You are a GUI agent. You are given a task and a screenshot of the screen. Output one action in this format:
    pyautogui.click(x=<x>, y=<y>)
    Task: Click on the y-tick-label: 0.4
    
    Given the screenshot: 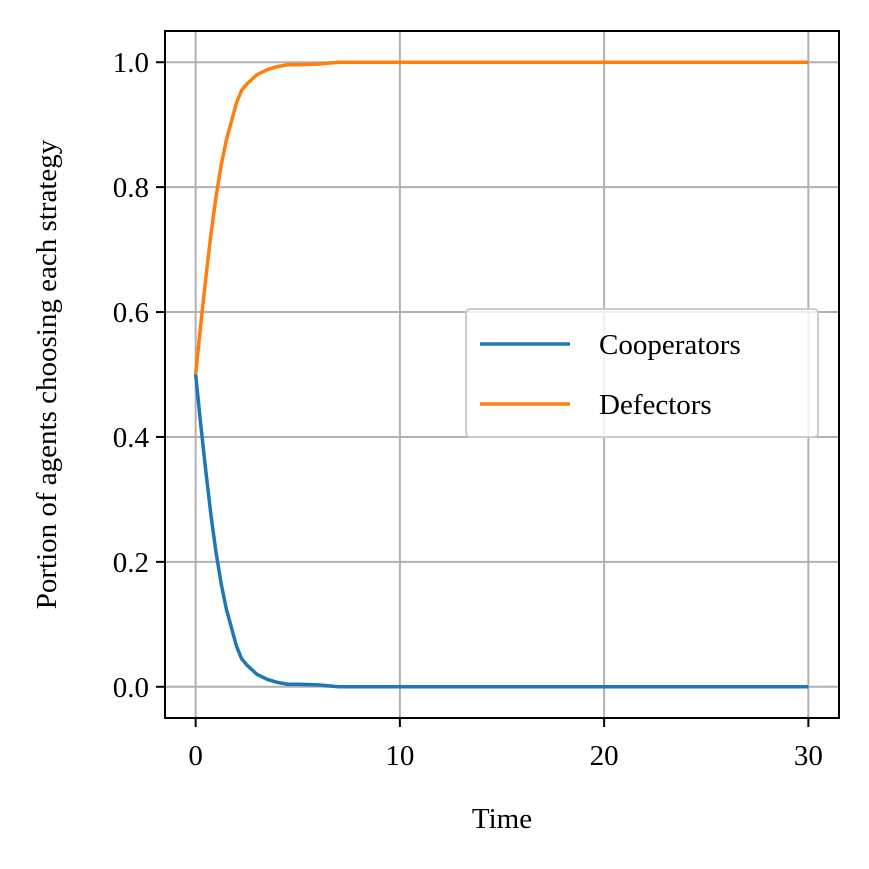 What is the action you would take?
    pyautogui.click(x=131, y=438)
    